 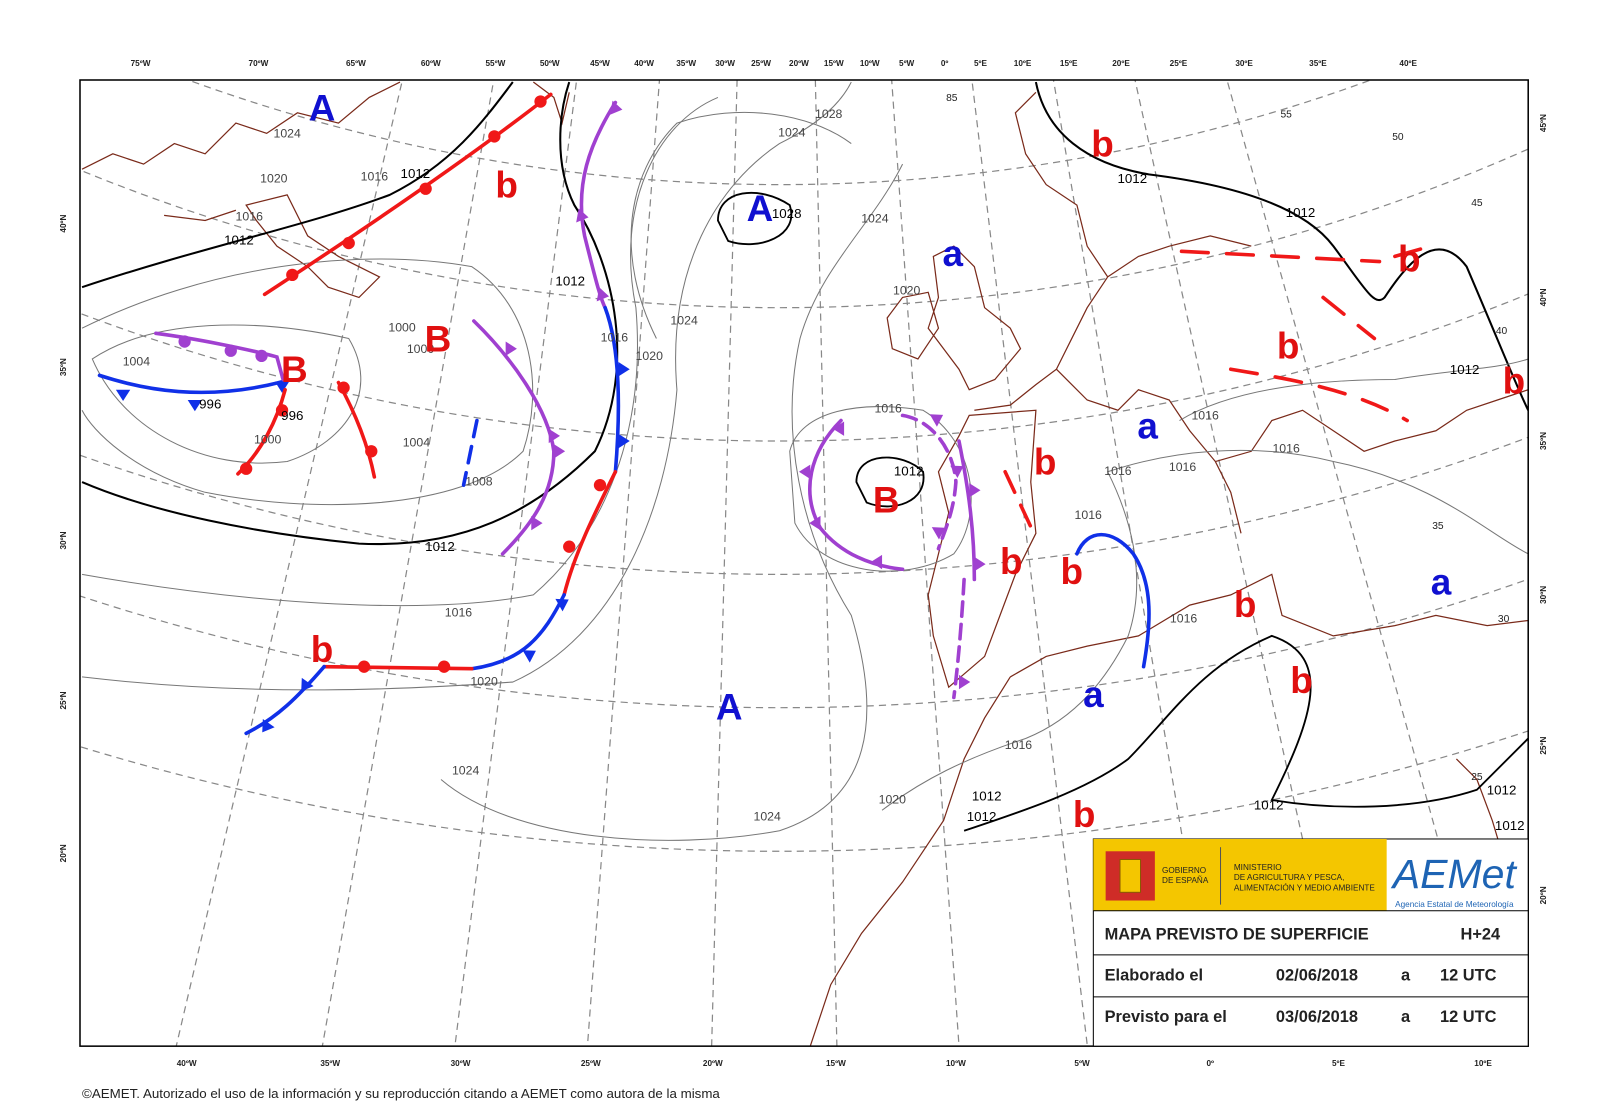 What do you see at coordinates (431, 63) in the screenshot?
I see `longitude-label: 60ºW` at bounding box center [431, 63].